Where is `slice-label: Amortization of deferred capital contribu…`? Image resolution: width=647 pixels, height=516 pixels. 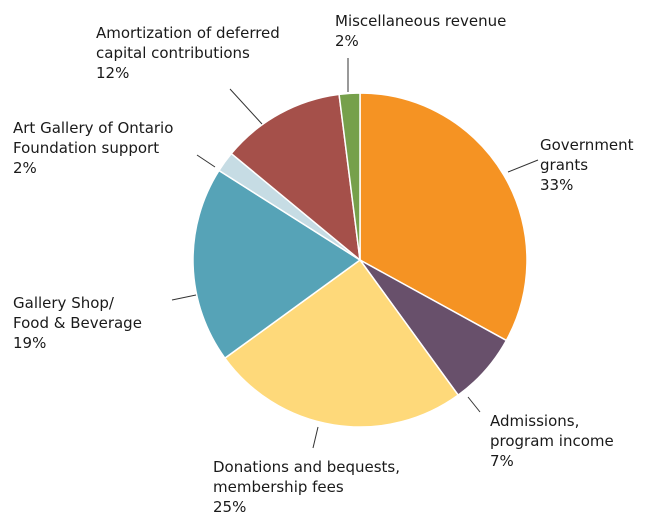 slice-label: Amortization of deferred capital contribu… is located at coordinates (188, 53).